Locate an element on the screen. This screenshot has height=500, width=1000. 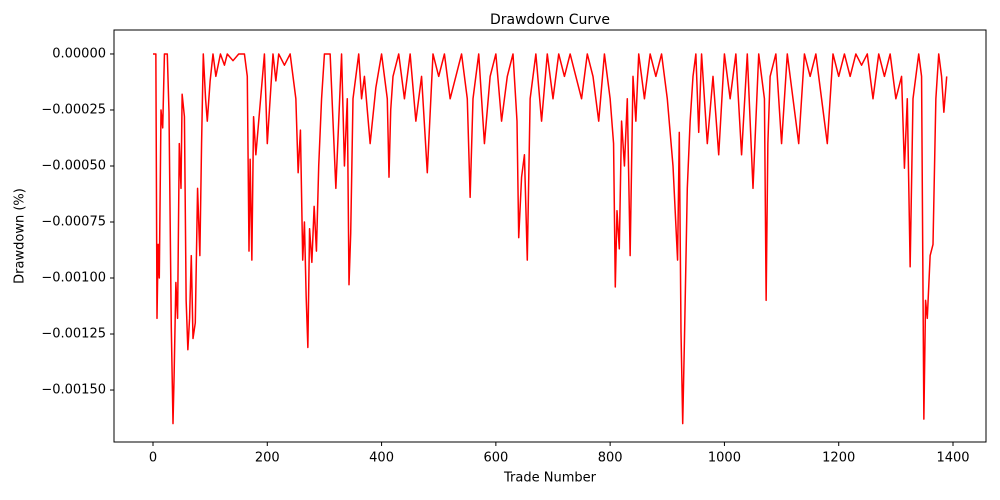
x-tick-label: 1000 is located at coordinates (724, 458).